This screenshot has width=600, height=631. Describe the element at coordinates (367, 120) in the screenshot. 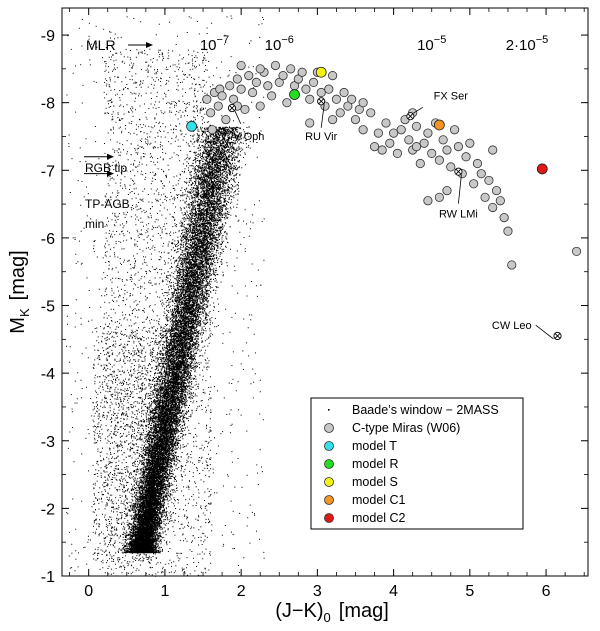

I see `model-points` at that location.